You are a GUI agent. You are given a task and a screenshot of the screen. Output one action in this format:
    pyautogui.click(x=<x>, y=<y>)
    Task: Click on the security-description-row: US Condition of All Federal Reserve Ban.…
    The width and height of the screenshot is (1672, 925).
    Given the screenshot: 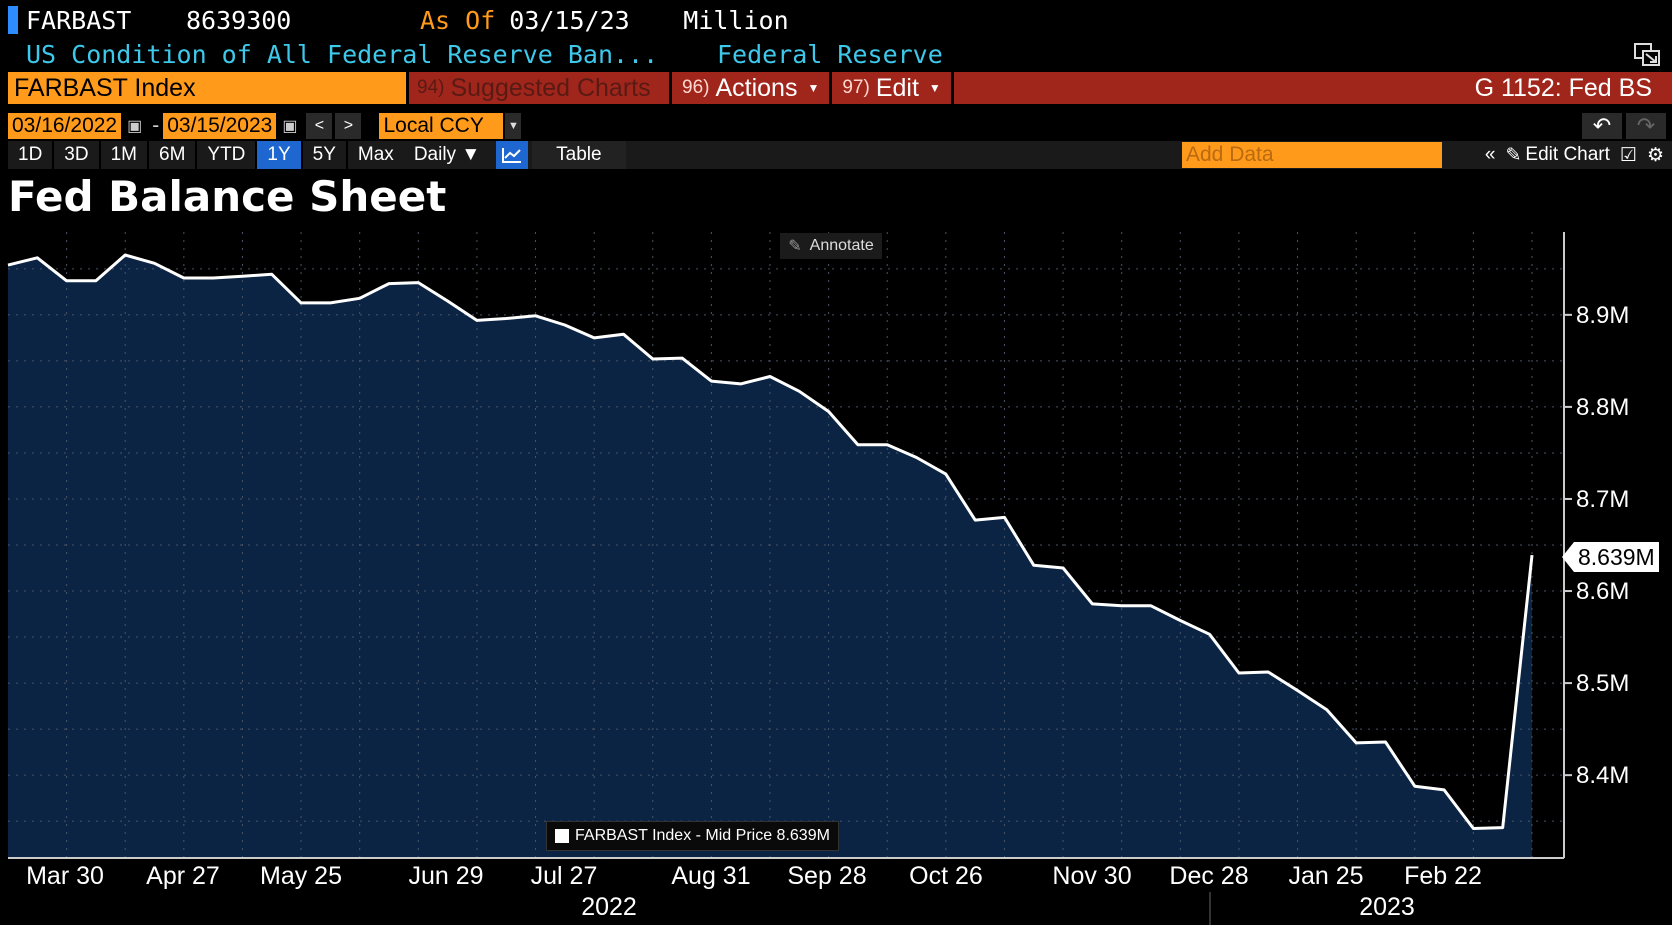 What is the action you would take?
    pyautogui.click(x=484, y=54)
    